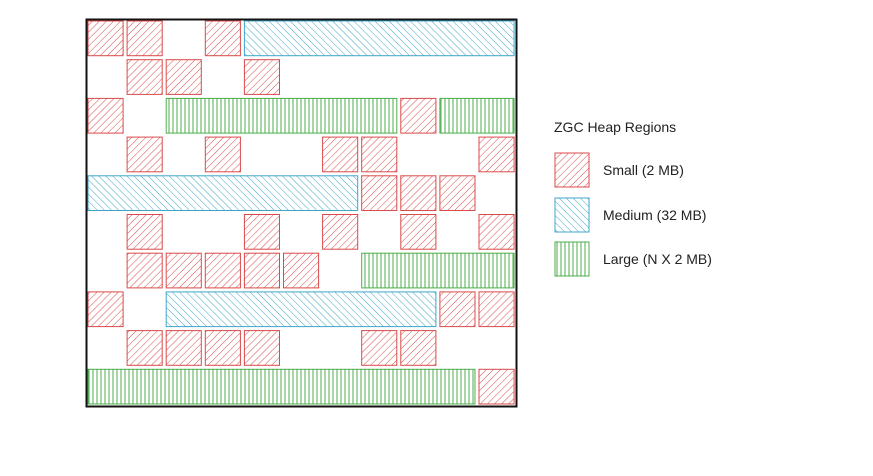 Image resolution: width=873 pixels, height=476 pixels. What do you see at coordinates (654, 215) in the screenshot?
I see `legend-label-medium: Medium (32 MB)` at bounding box center [654, 215].